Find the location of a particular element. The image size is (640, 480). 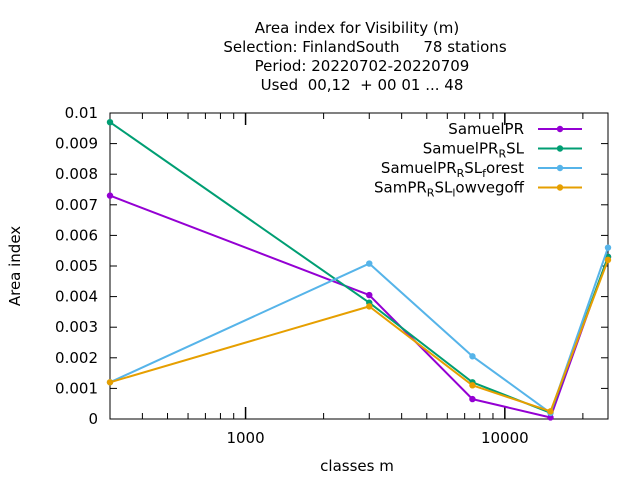

legend-label: SamuelPRRSLforest is located at coordinates (452, 169).